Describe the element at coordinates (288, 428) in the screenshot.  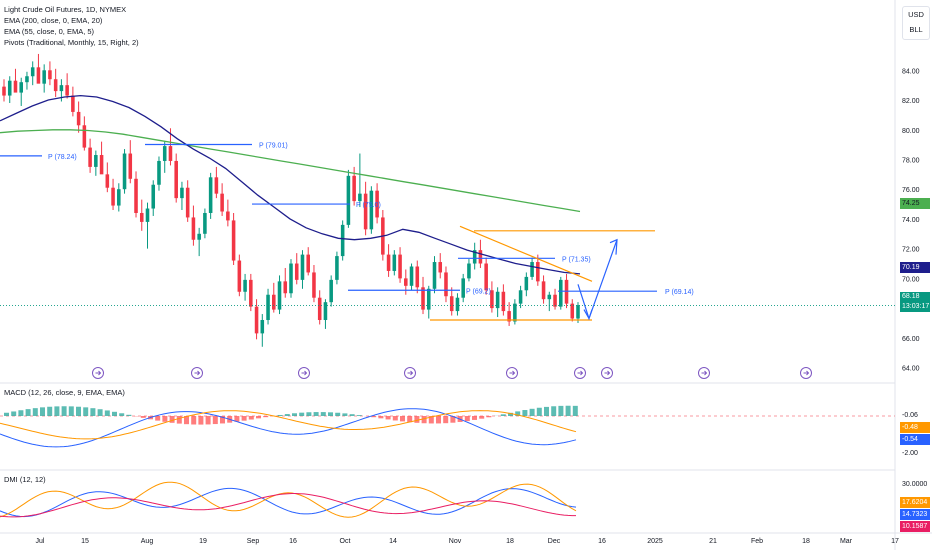
I see `macd-line` at that location.